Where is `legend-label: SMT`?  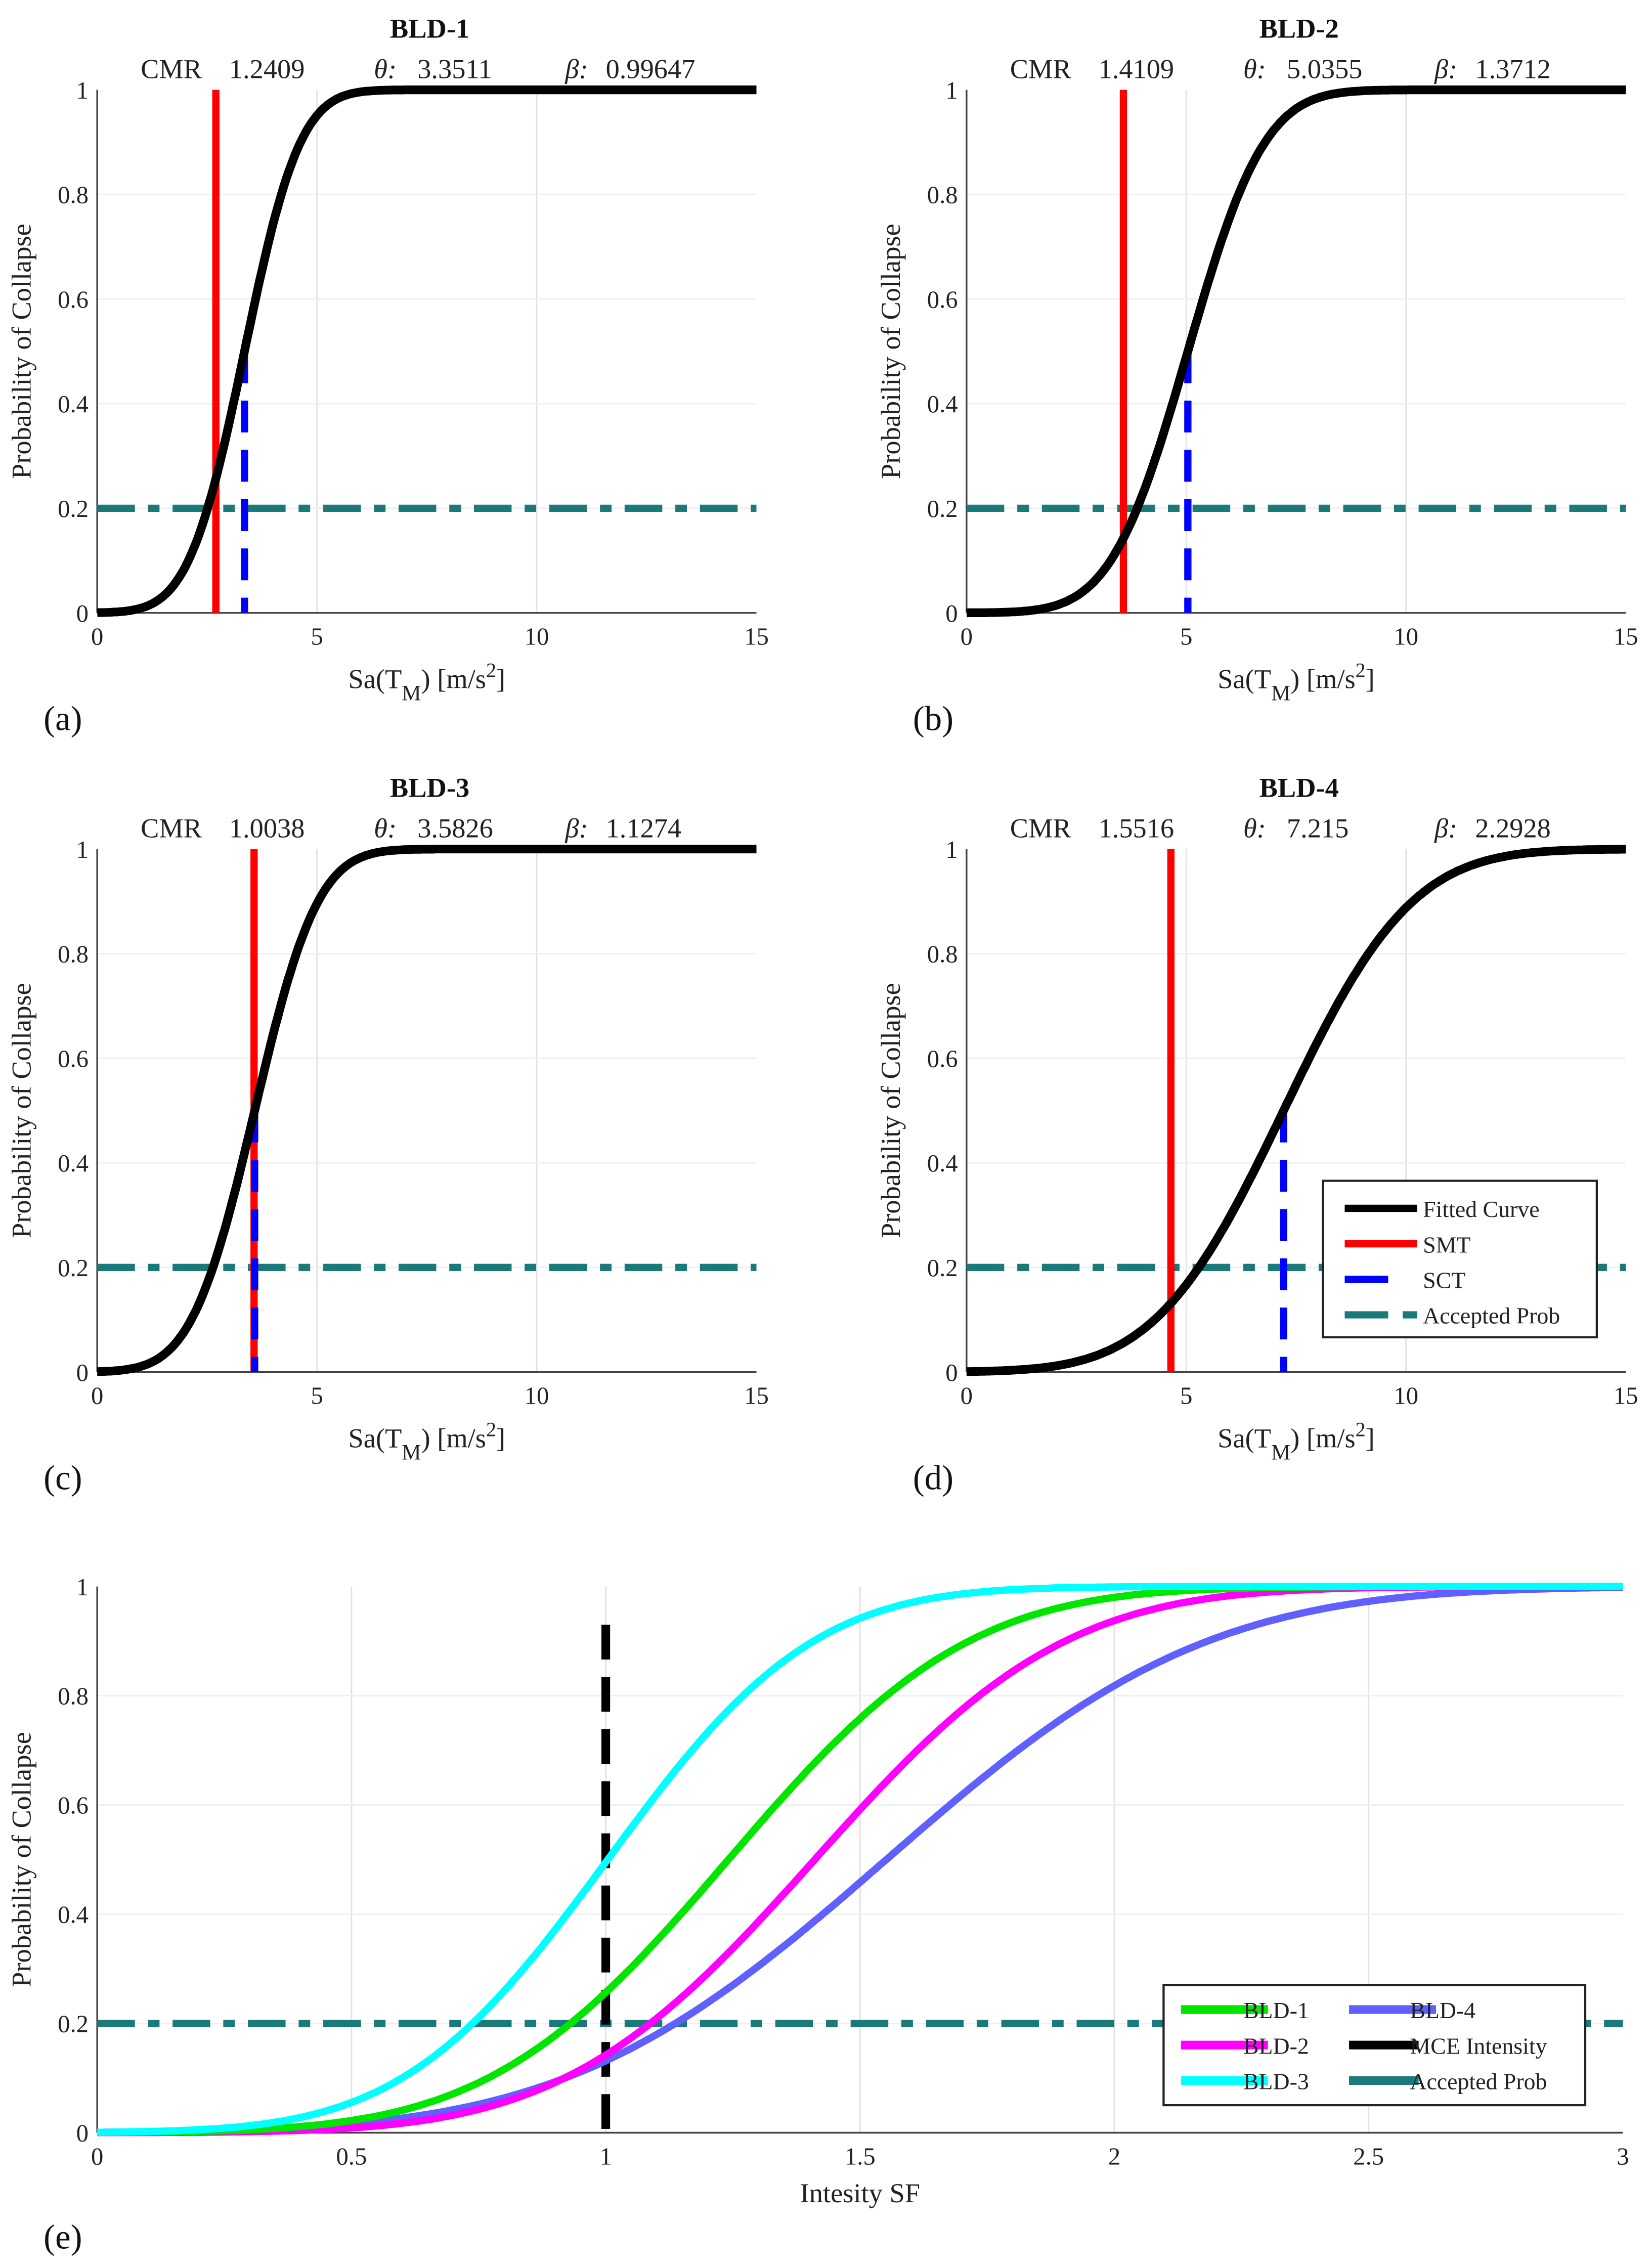
legend-label: SMT is located at coordinates (1446, 1244).